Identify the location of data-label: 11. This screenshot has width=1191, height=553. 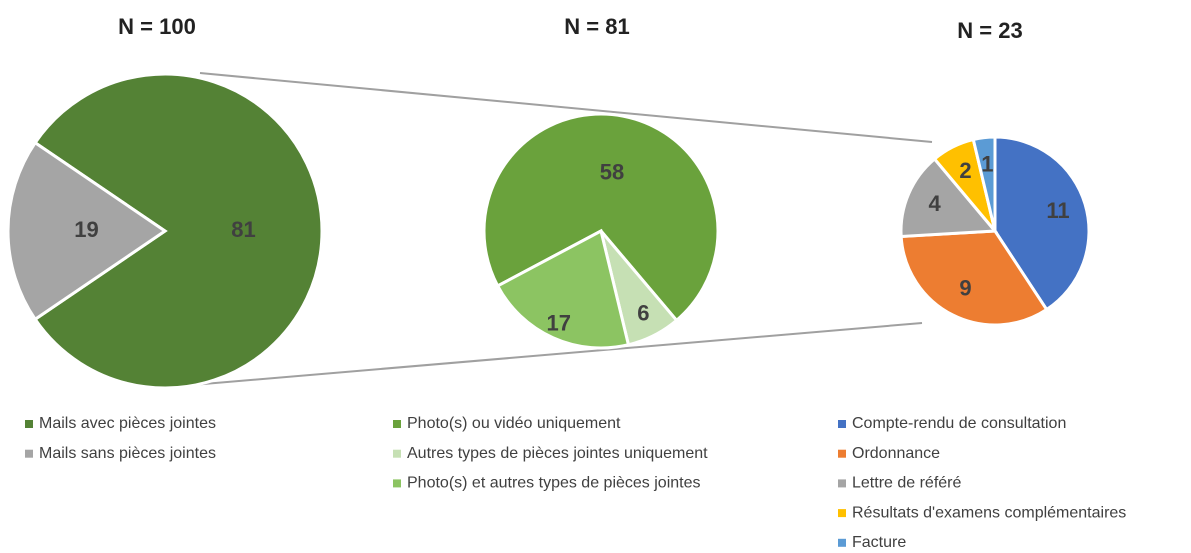
(1057, 210).